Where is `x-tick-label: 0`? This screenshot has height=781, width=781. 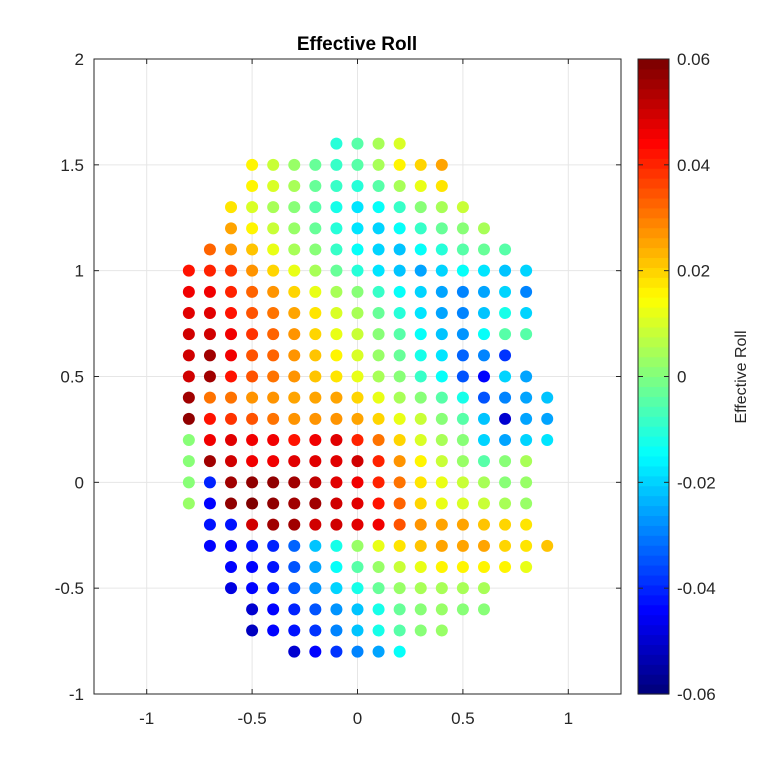 x-tick-label: 0 is located at coordinates (357, 718).